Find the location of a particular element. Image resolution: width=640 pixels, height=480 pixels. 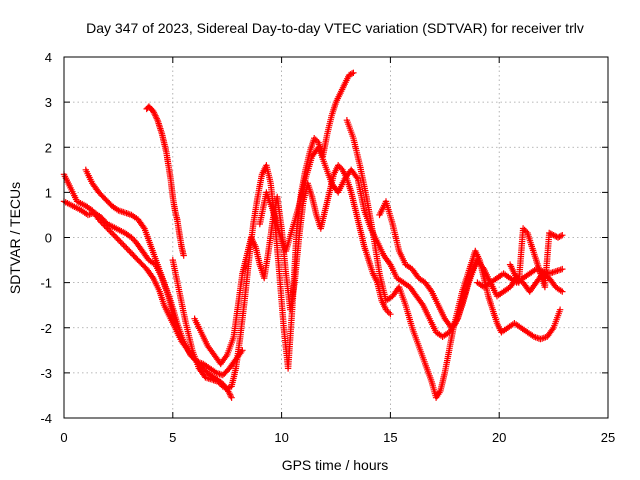

y-axis-label: SDTVAR / TECUs is located at coordinates (15, 238).